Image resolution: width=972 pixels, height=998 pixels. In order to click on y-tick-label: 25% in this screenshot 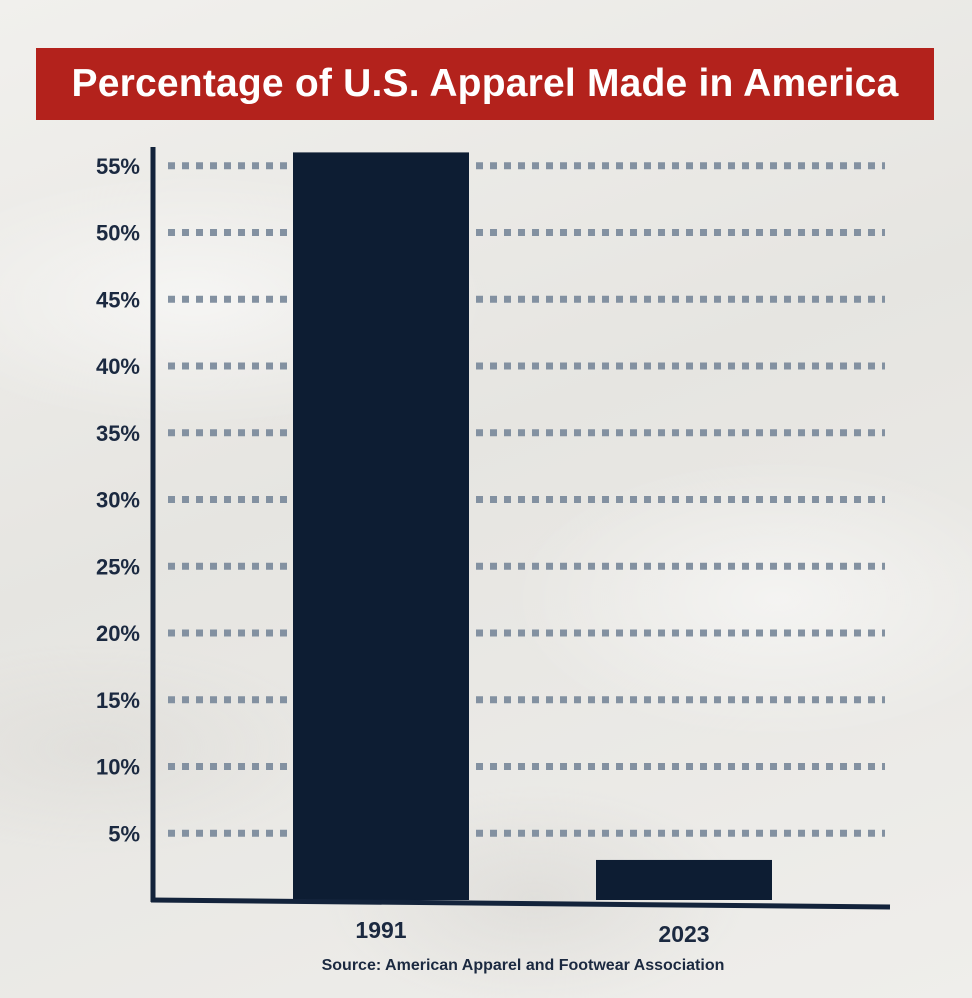, I will do `click(118, 566)`.